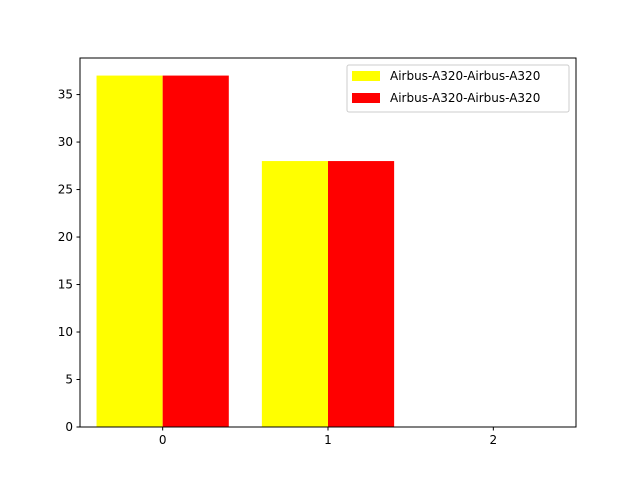  What do you see at coordinates (65, 95) in the screenshot?
I see `y-tick-label: 35` at bounding box center [65, 95].